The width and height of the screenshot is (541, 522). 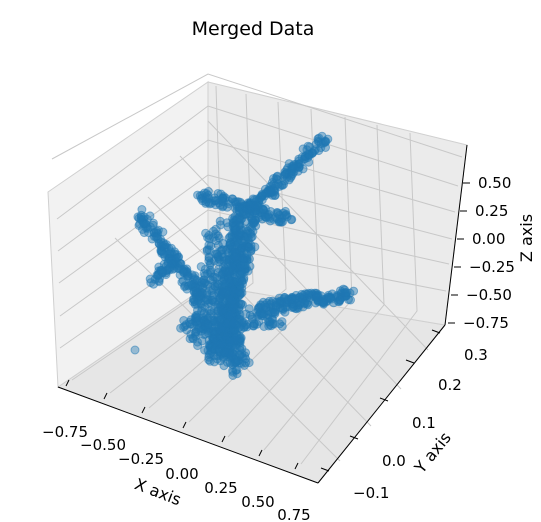 I want to click on x-tick-label: −0.25, so click(x=141, y=459).